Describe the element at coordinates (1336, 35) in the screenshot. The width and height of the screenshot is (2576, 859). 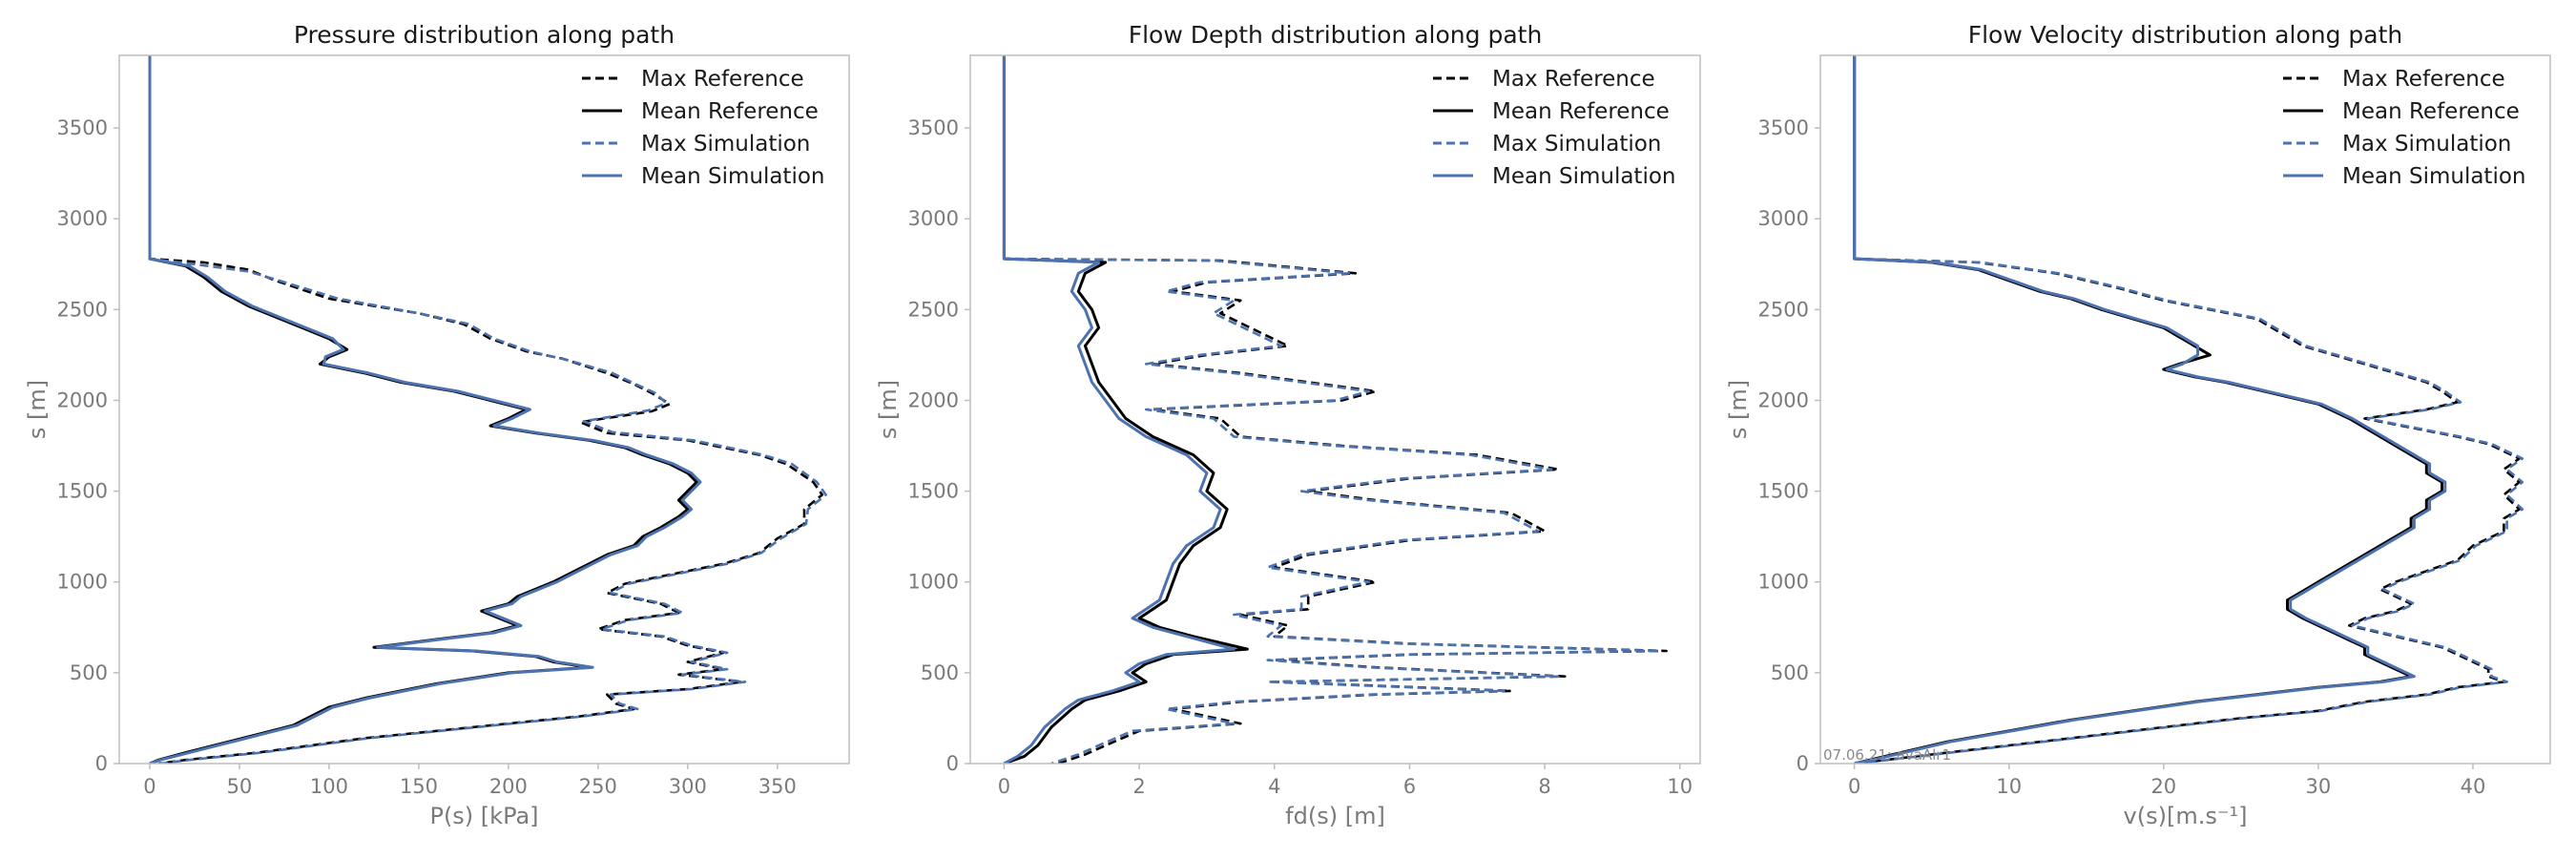
I see `flow-depth-title: Flow Depth distribution along path` at that location.